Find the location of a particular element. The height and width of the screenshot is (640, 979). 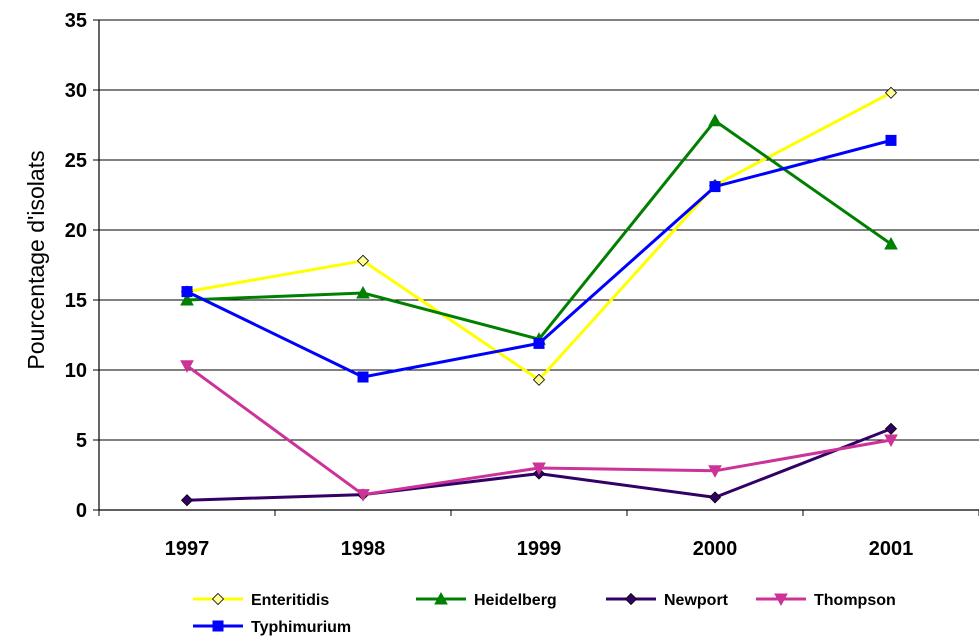

legend-item-enteritidis: Enteritidis is located at coordinates (261, 600).